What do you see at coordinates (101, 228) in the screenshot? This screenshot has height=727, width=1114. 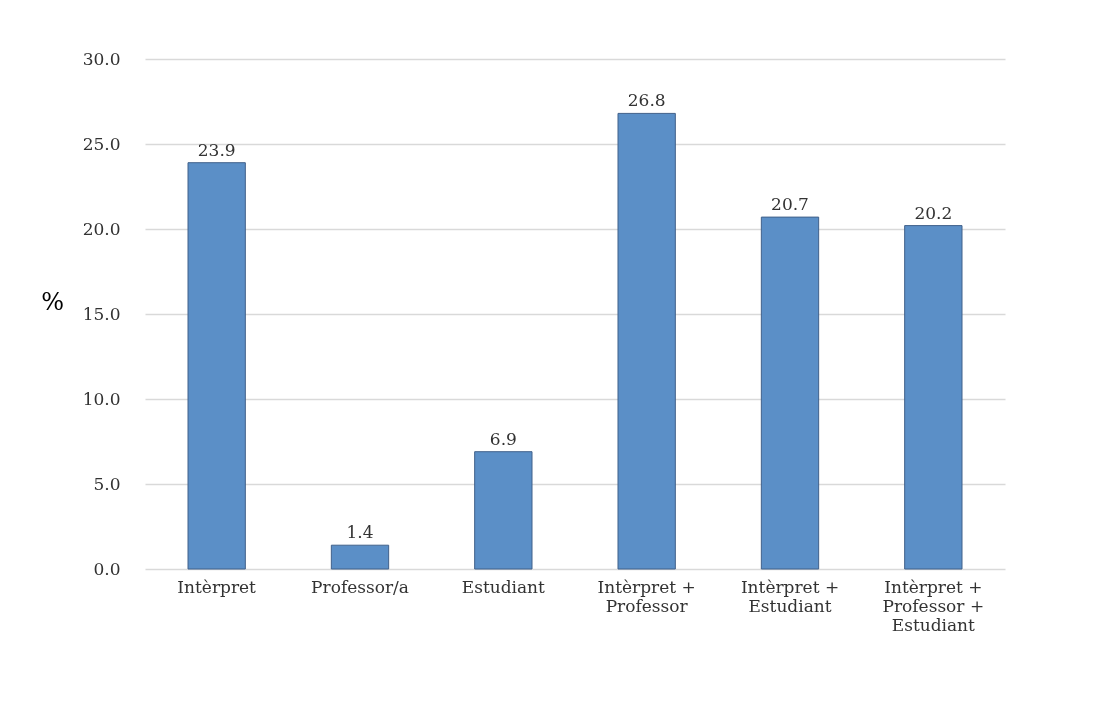 I see `y-tick-label: 20.0` at bounding box center [101, 228].